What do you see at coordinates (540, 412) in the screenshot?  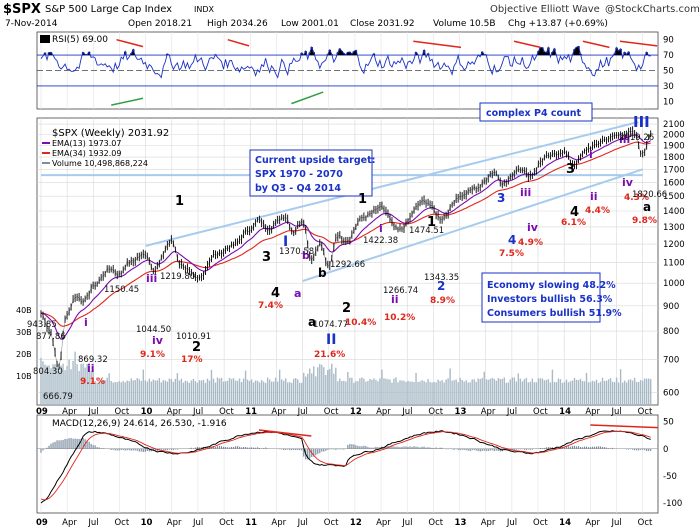 I see `x-tick-label: Oct` at bounding box center [540, 412].